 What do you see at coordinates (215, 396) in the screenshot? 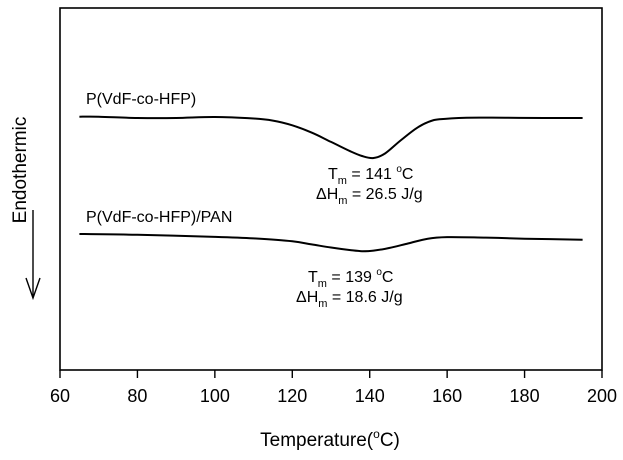
I see `x-tick-label: 100` at bounding box center [215, 396].